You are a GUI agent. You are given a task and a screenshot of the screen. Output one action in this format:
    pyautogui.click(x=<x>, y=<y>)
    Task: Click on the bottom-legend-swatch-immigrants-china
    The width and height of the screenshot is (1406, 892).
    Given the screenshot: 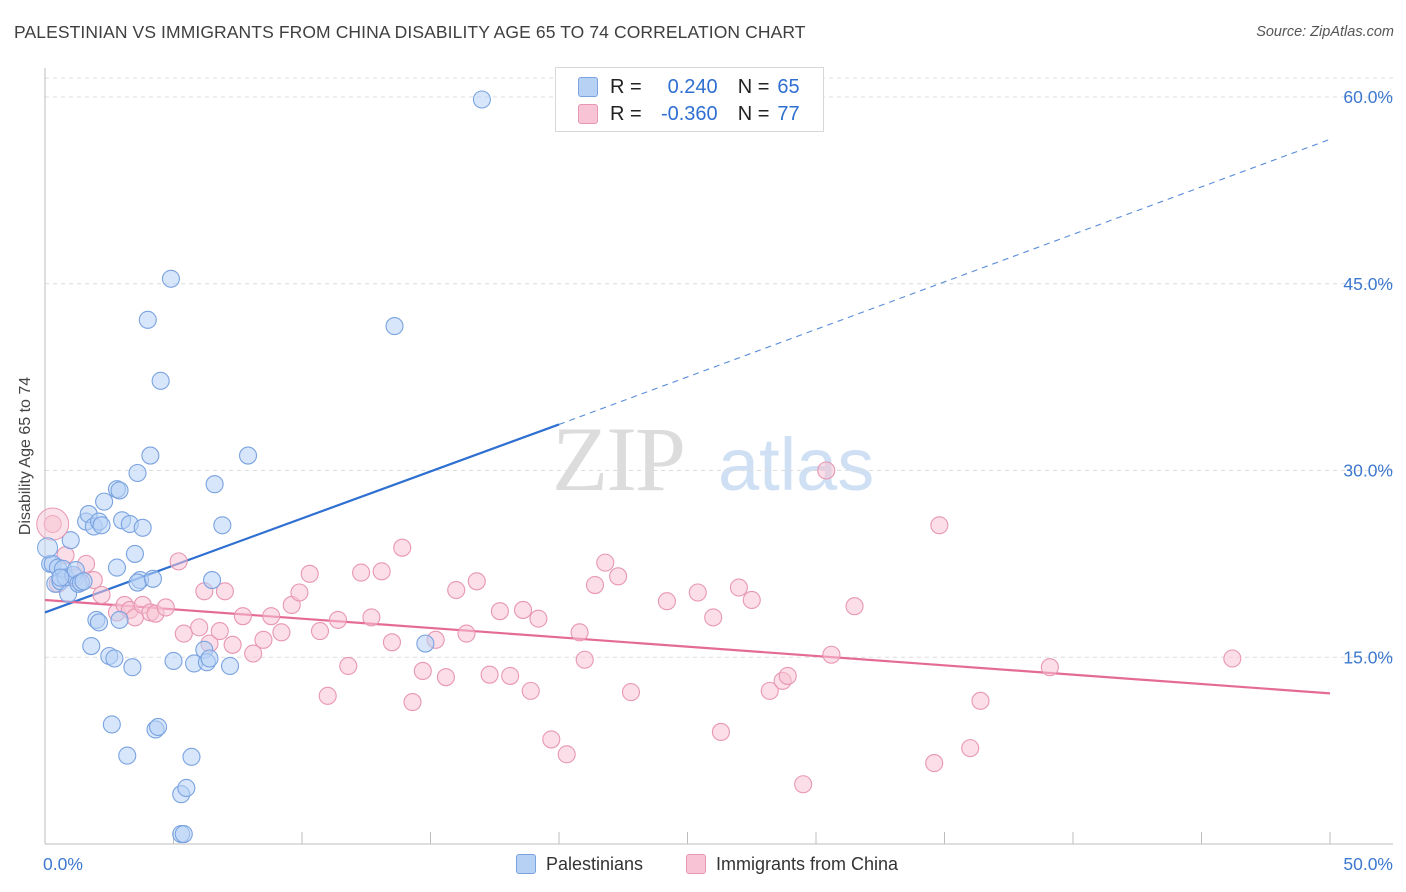 What is the action you would take?
    pyautogui.click(x=696, y=864)
    